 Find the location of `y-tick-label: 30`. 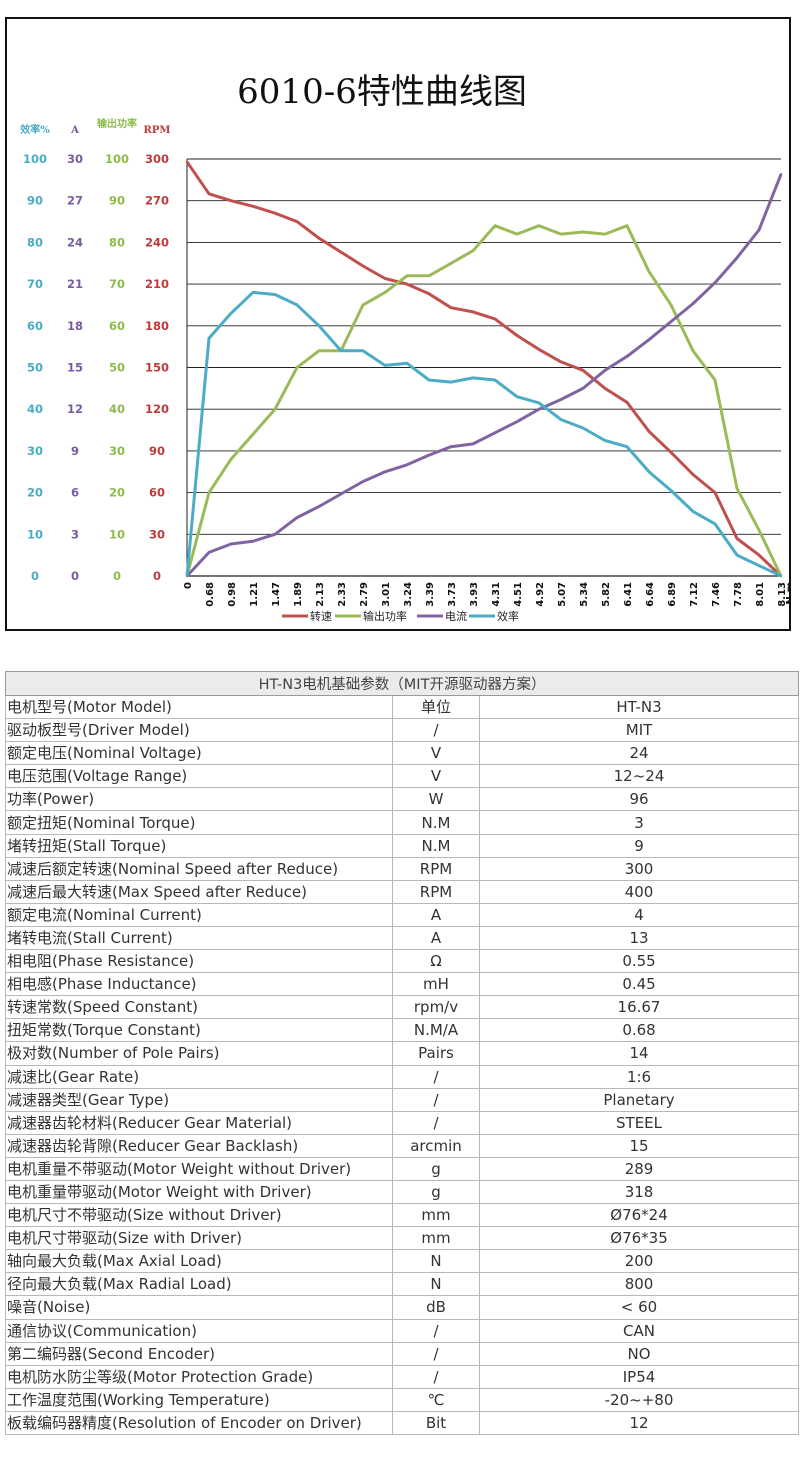

y-tick-label: 30 is located at coordinates (75, 159).